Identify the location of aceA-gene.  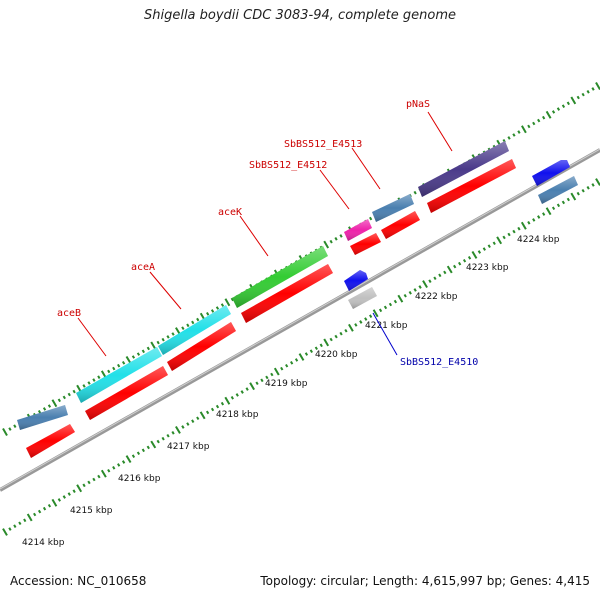
(194, 330).